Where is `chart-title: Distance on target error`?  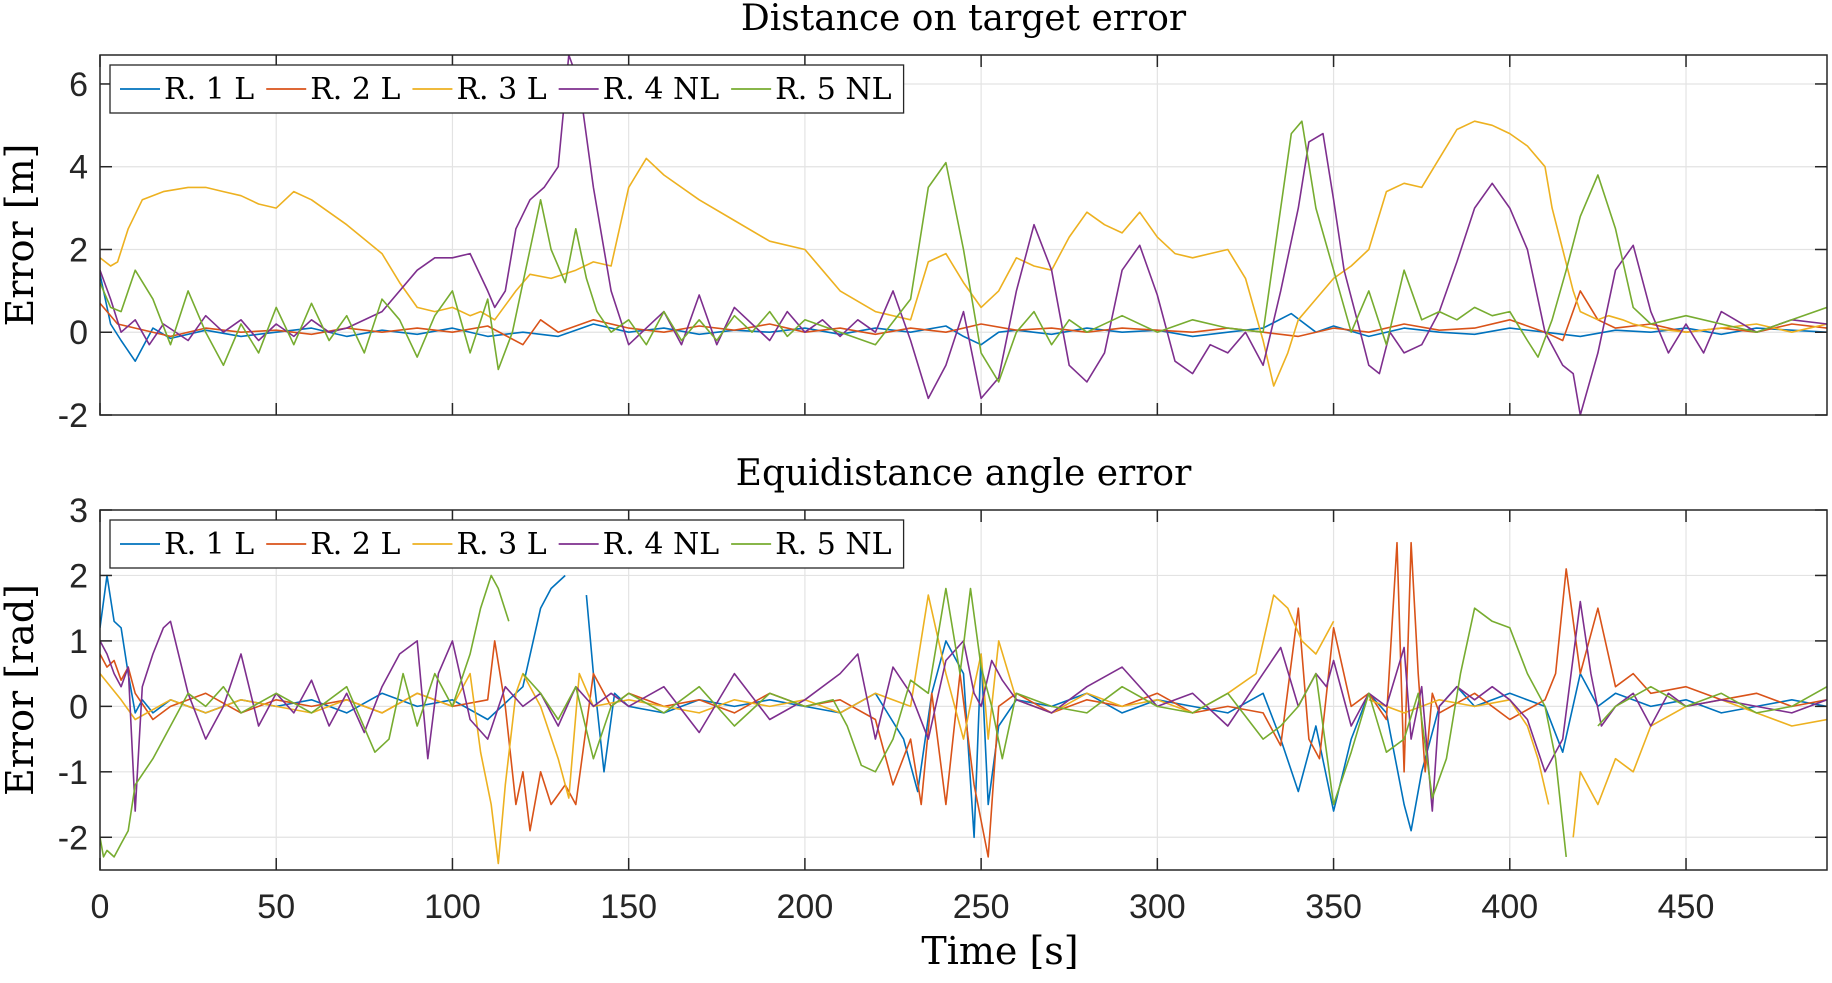
chart-title: Distance on target error is located at coordinates (964, 19).